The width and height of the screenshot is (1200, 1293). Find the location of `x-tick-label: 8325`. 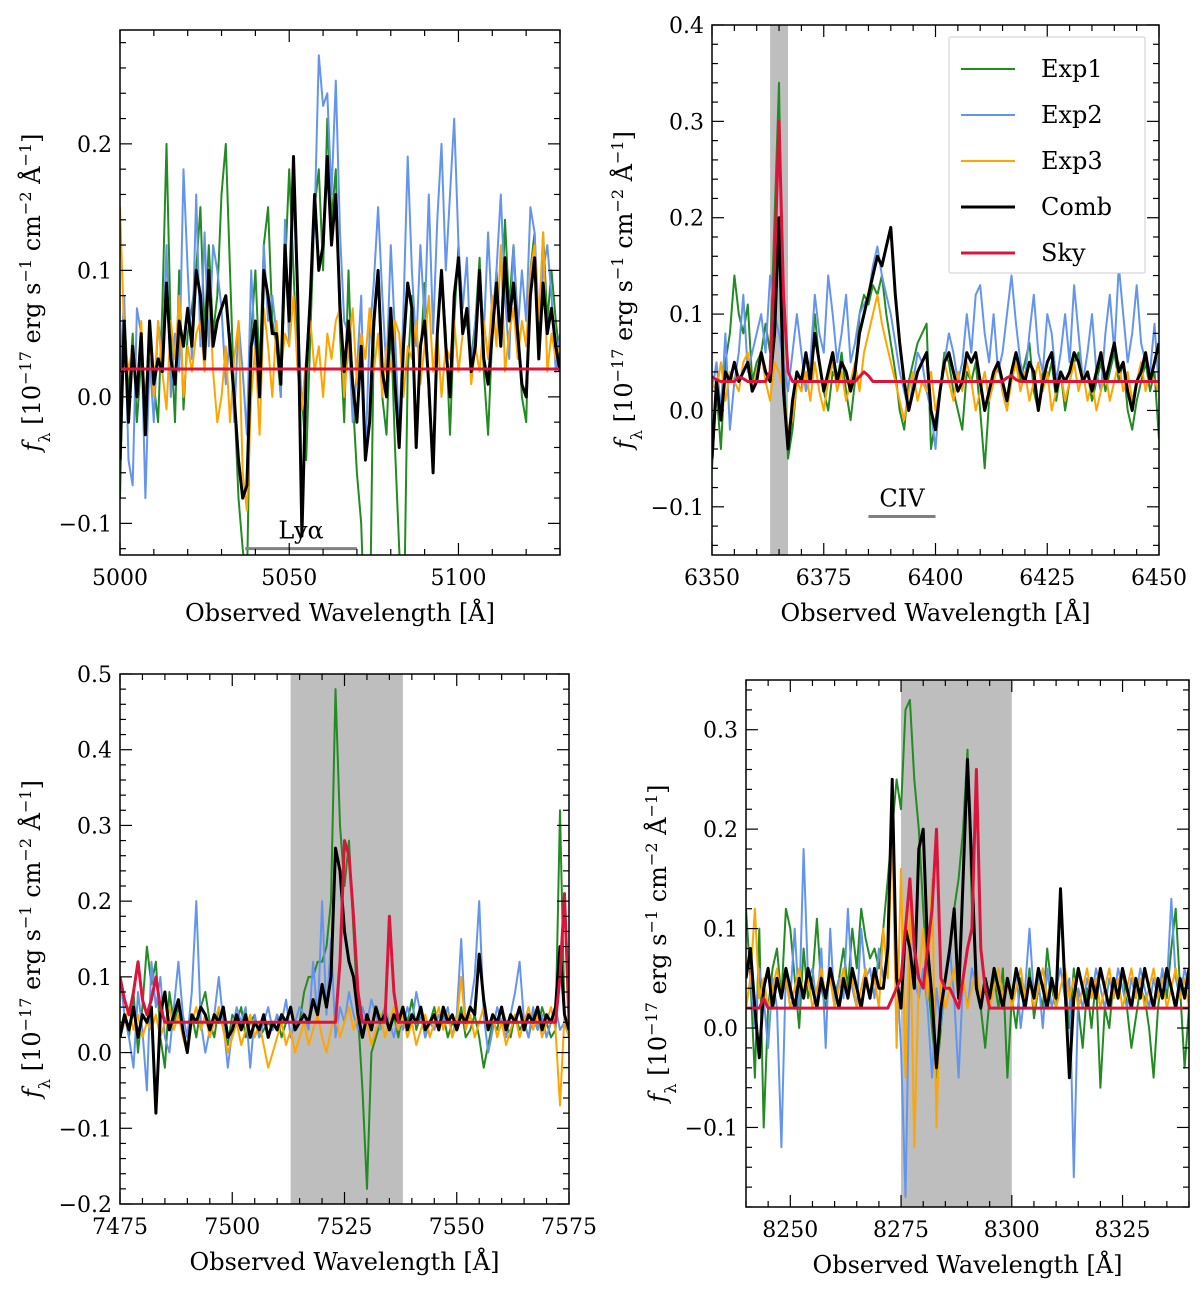

x-tick-label: 8325 is located at coordinates (1123, 1230).